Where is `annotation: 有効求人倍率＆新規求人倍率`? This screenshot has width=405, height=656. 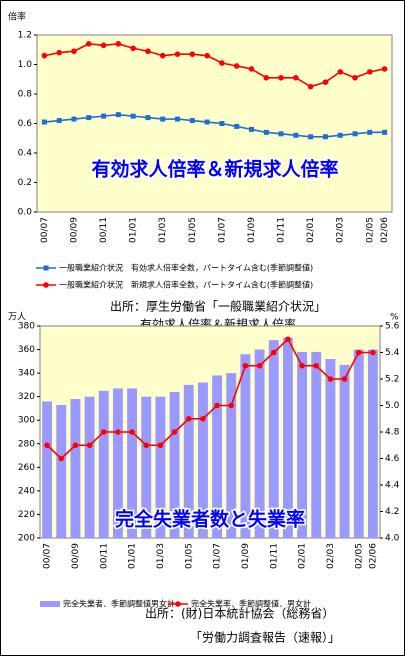
annotation: 有効求人倍率＆新規求人倍率 is located at coordinates (214, 169).